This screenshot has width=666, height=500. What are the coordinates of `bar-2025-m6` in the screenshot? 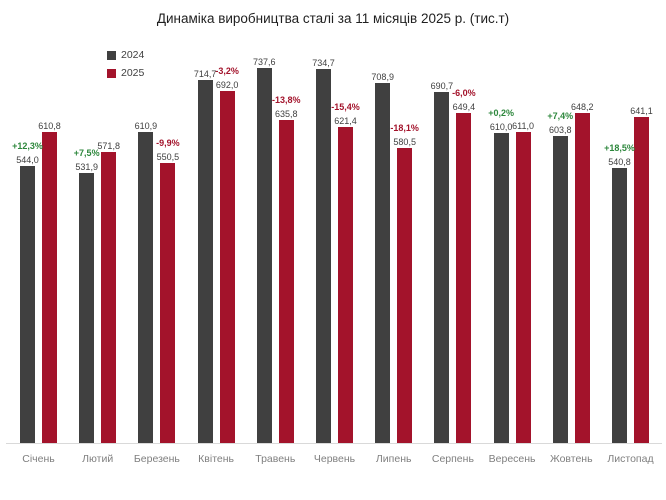 It's located at (345, 285).